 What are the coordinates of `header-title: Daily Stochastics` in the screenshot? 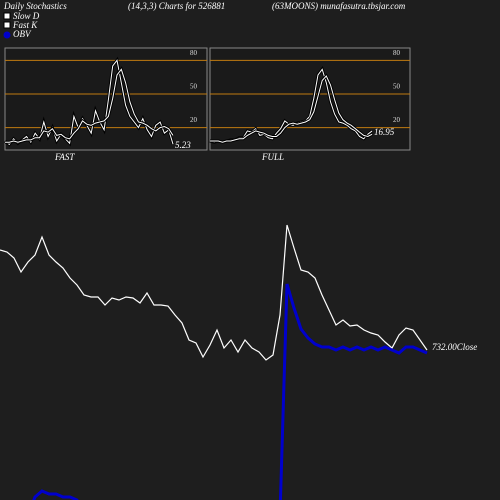 It's located at (35, 6).